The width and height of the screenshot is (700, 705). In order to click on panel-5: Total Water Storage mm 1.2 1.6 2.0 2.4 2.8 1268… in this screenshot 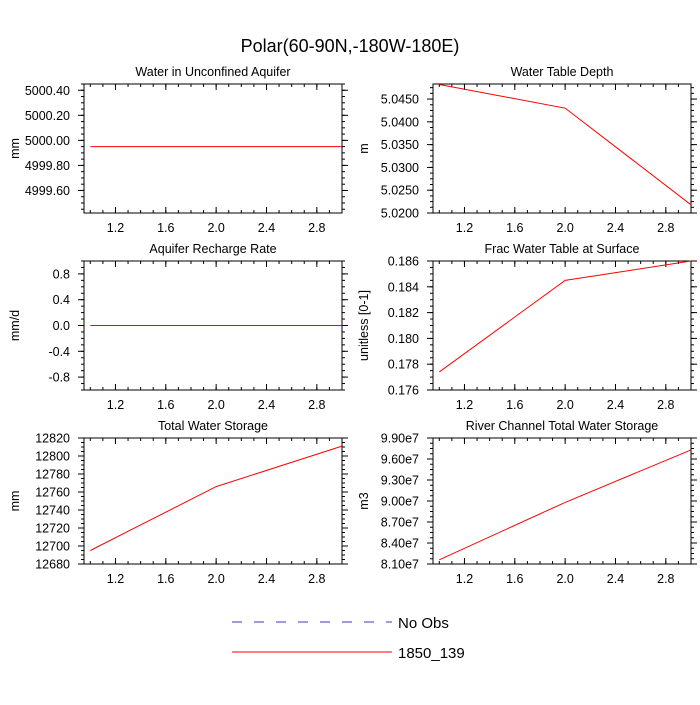, I will do `click(178, 502)`.